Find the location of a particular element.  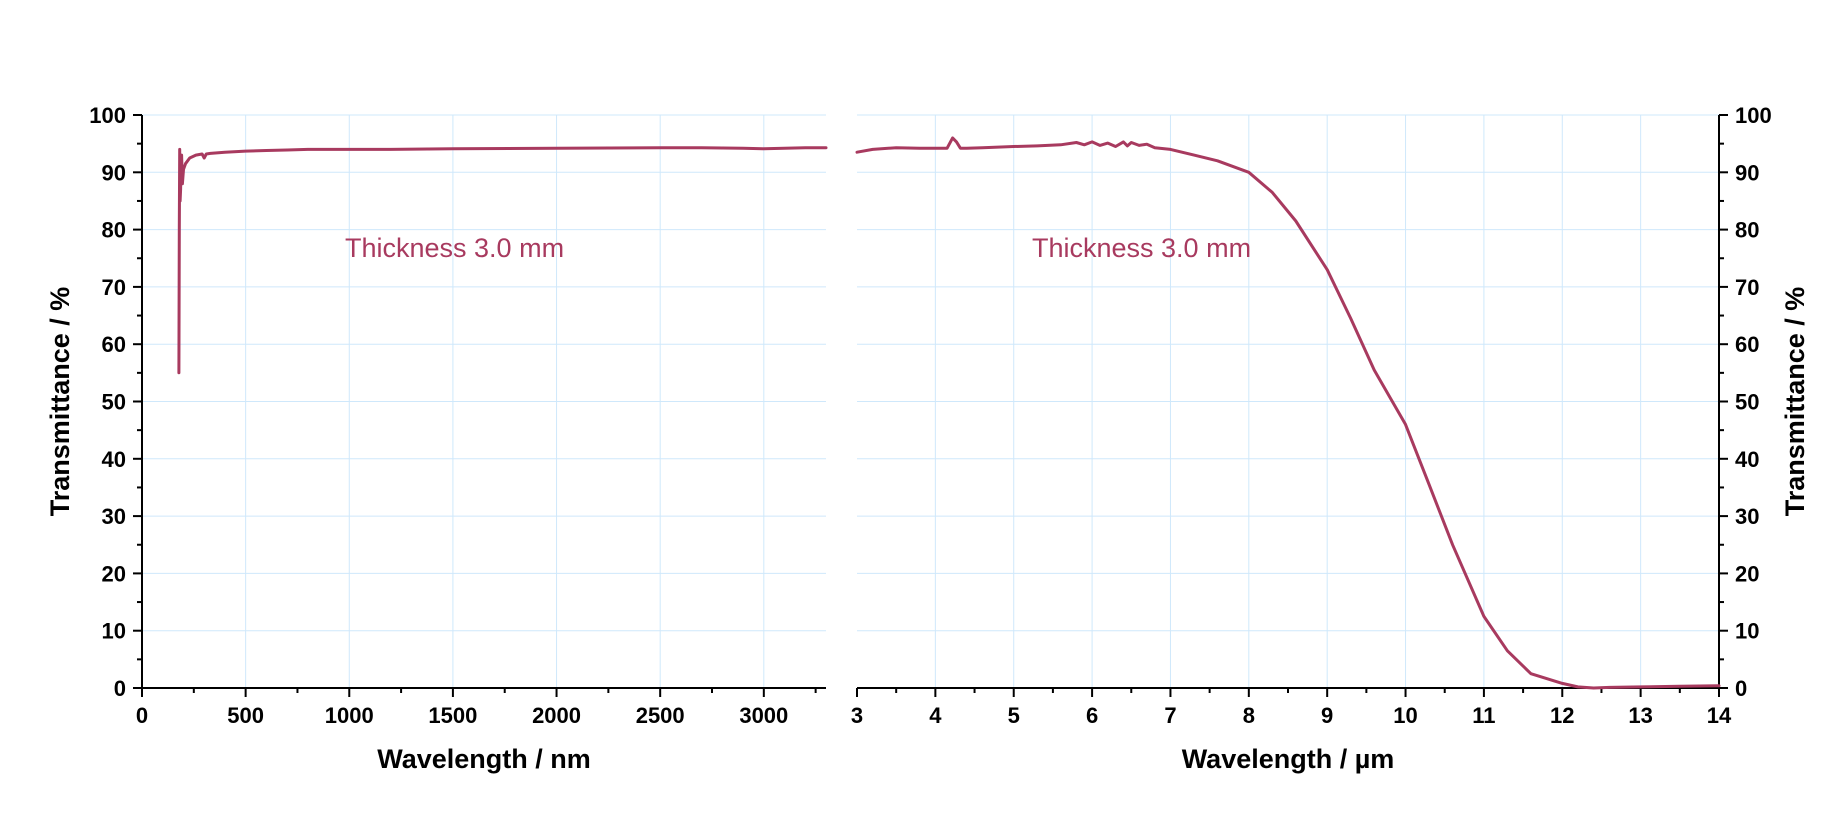

x-tick-label: 12 is located at coordinates (1562, 715).